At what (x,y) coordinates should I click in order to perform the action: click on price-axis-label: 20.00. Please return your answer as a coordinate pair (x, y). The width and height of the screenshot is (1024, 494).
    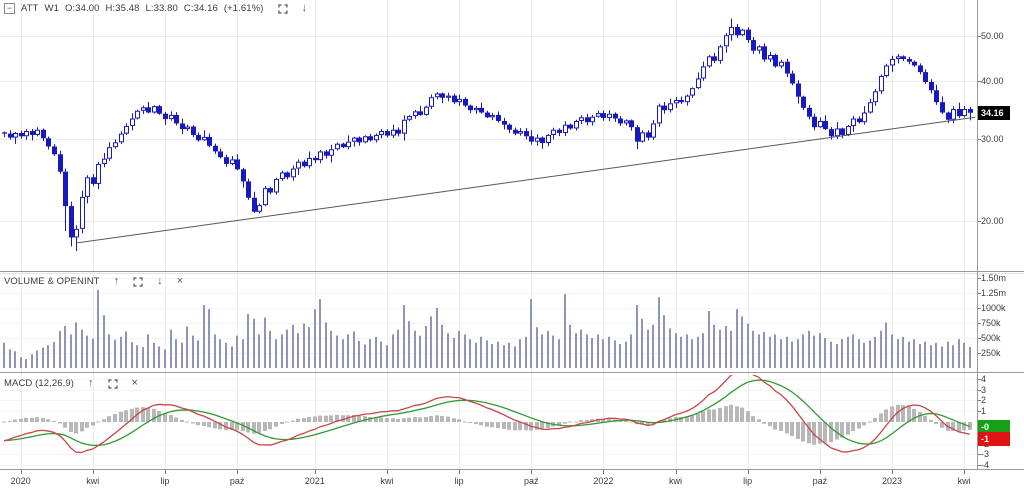
    Looking at the image, I should click on (992, 220).